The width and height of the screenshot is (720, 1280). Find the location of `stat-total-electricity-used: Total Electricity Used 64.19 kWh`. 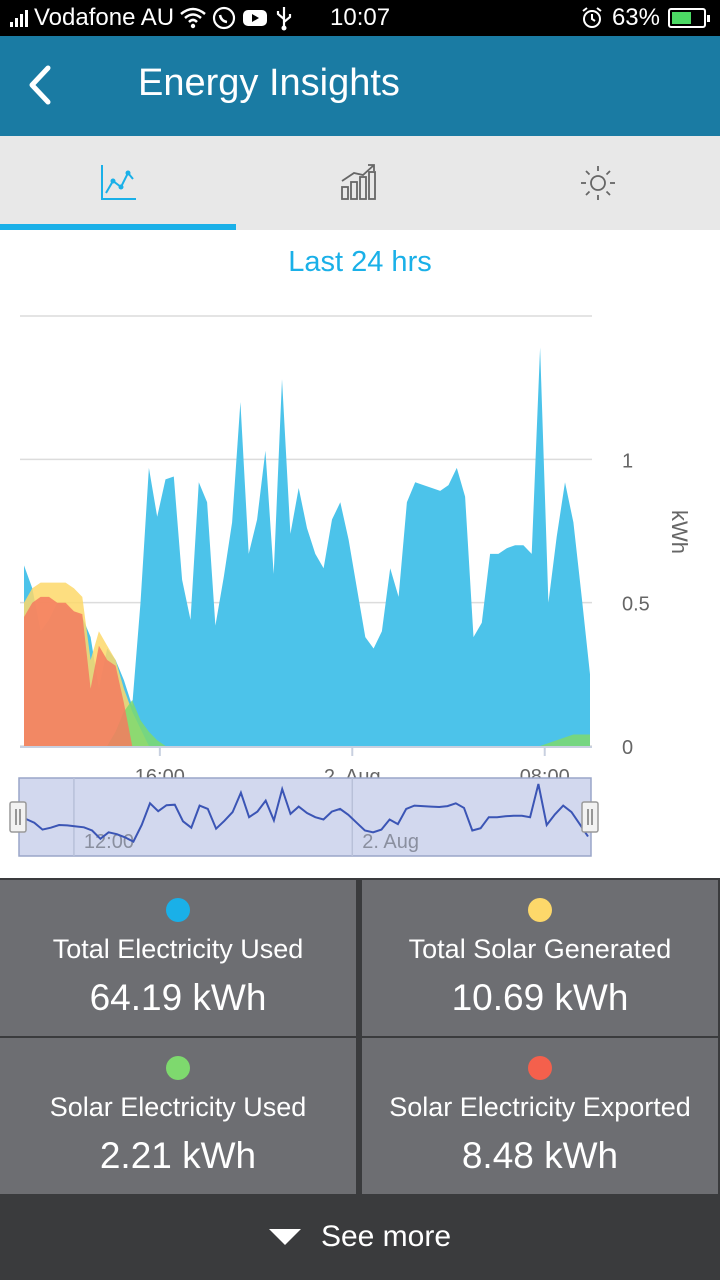

stat-total-electricity-used: Total Electricity Used 64.19 kWh is located at coordinates (178, 958).